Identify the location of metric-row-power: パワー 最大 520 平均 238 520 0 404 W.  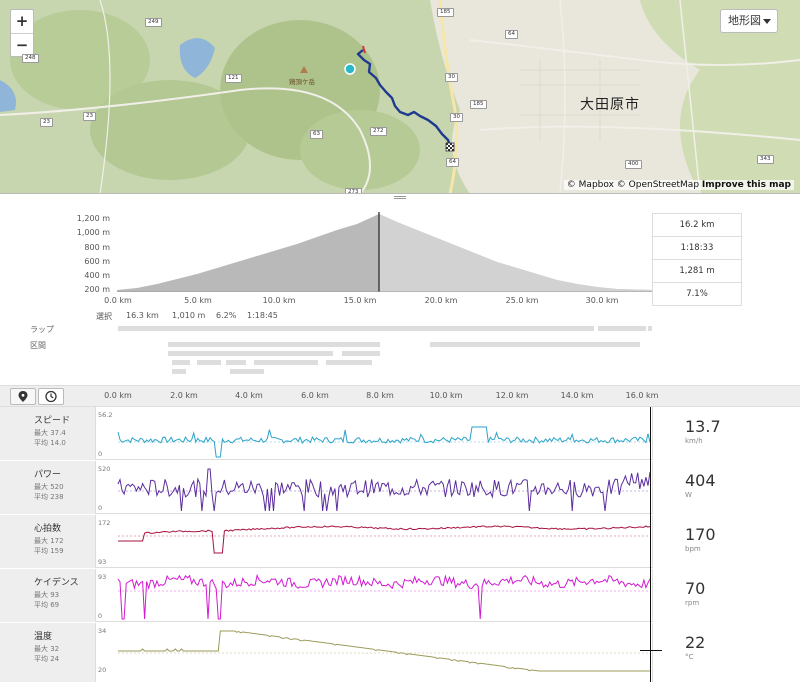
(400, 487).